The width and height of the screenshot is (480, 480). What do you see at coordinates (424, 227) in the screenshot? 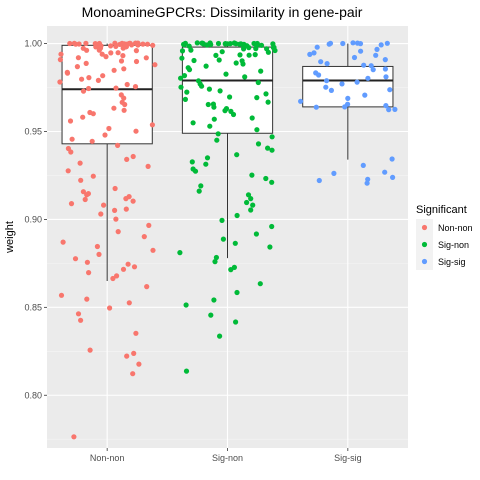
I see `legend-key` at bounding box center [424, 227].